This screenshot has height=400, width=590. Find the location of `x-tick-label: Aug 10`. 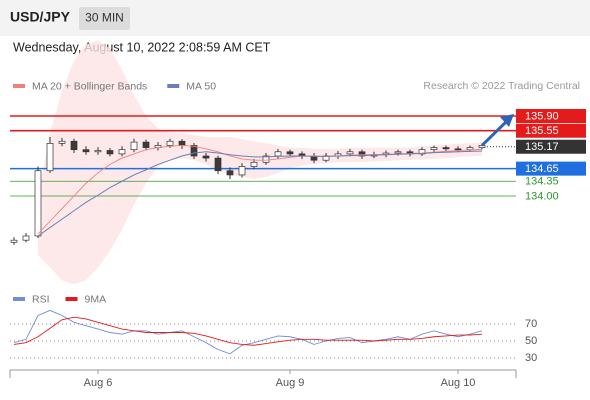

x-tick-label: Aug 10 is located at coordinates (458, 383).